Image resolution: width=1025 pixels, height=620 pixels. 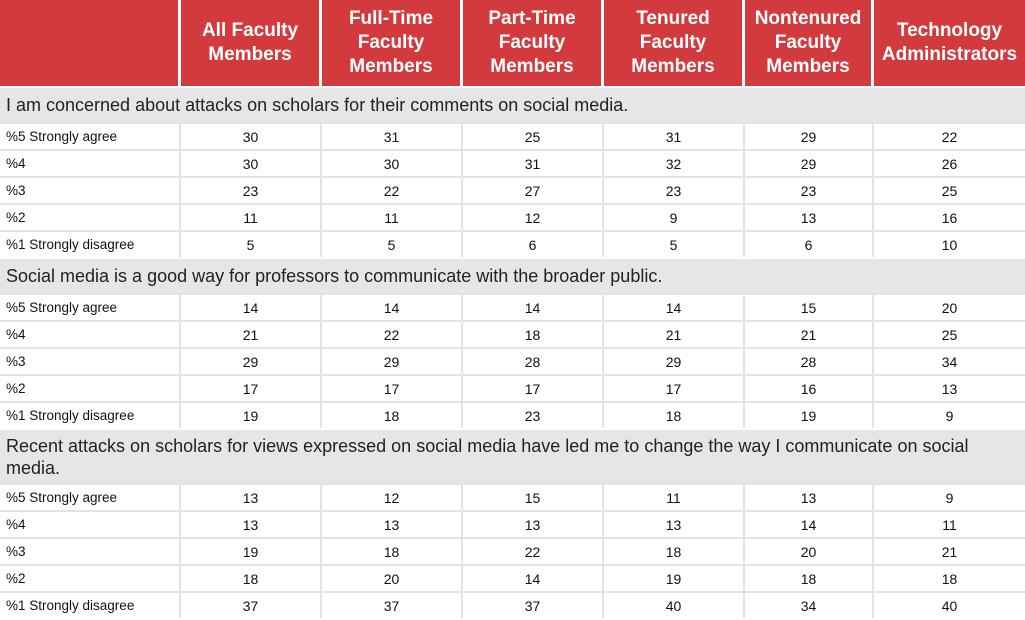 I want to click on table-row: %1 Strongly disagree 5 5 6 5 6 10, so click(x=512, y=243).